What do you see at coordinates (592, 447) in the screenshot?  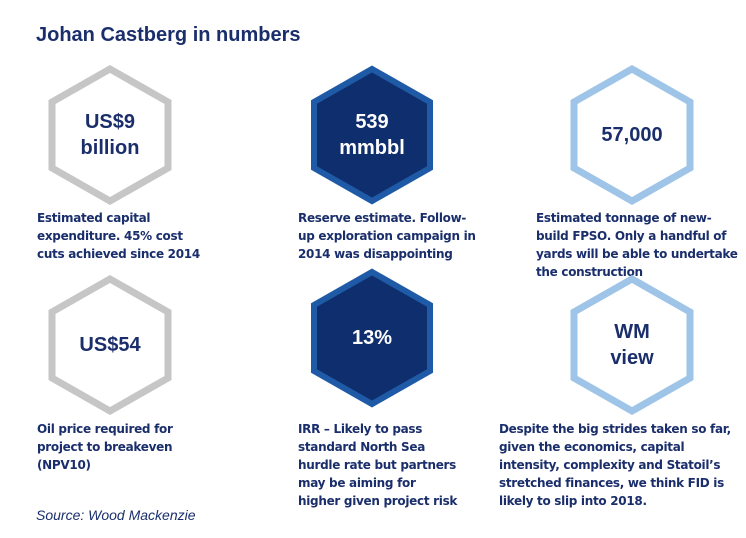 I see `desc-line: given the economics, capital` at bounding box center [592, 447].